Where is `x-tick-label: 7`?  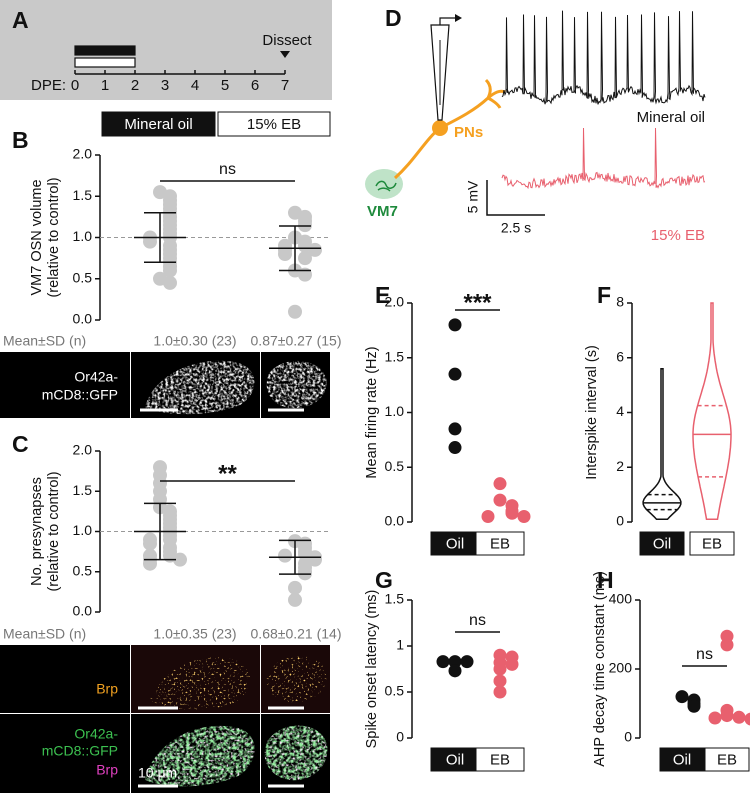
x-tick-label: 7 is located at coordinates (285, 85).